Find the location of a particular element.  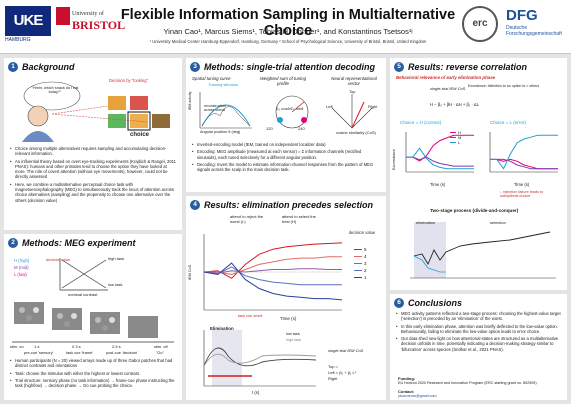

training-stimulus-label: Training stimulus is located at coordinates (223, 84).